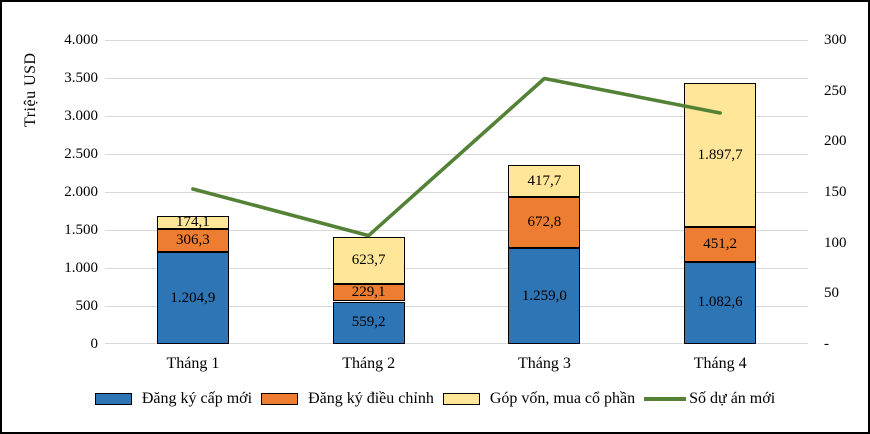 The width and height of the screenshot is (870, 434). I want to click on right-axis-tick-label: -, so click(826, 344).